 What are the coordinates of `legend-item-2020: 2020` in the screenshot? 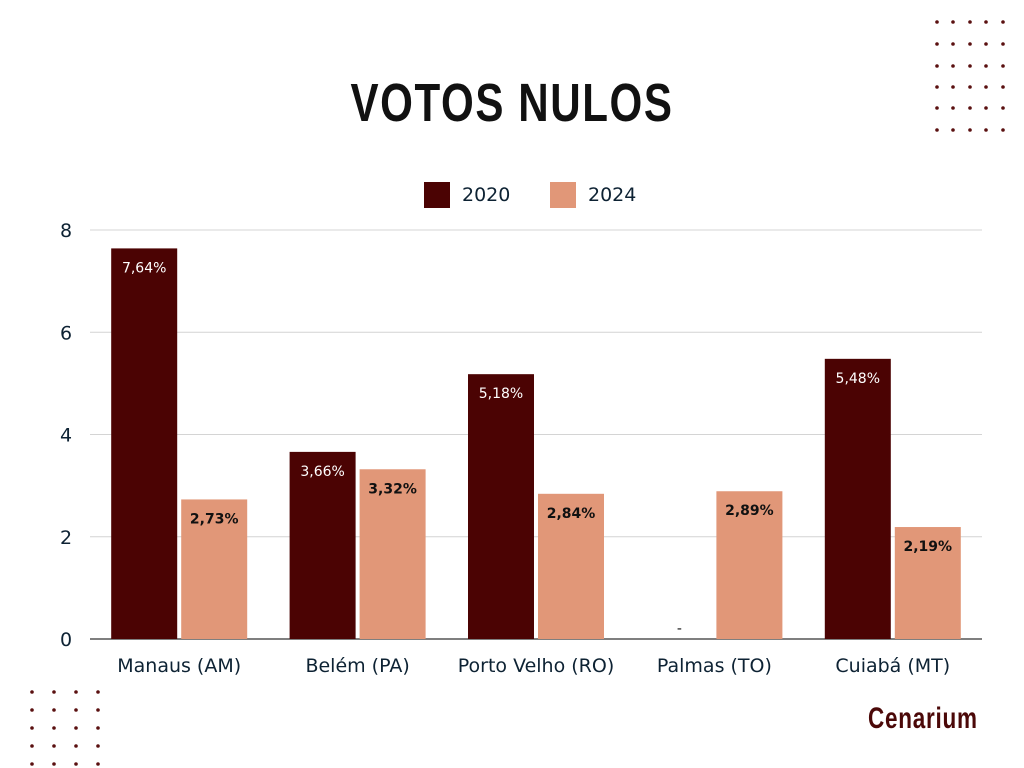 It's located at (467, 195).